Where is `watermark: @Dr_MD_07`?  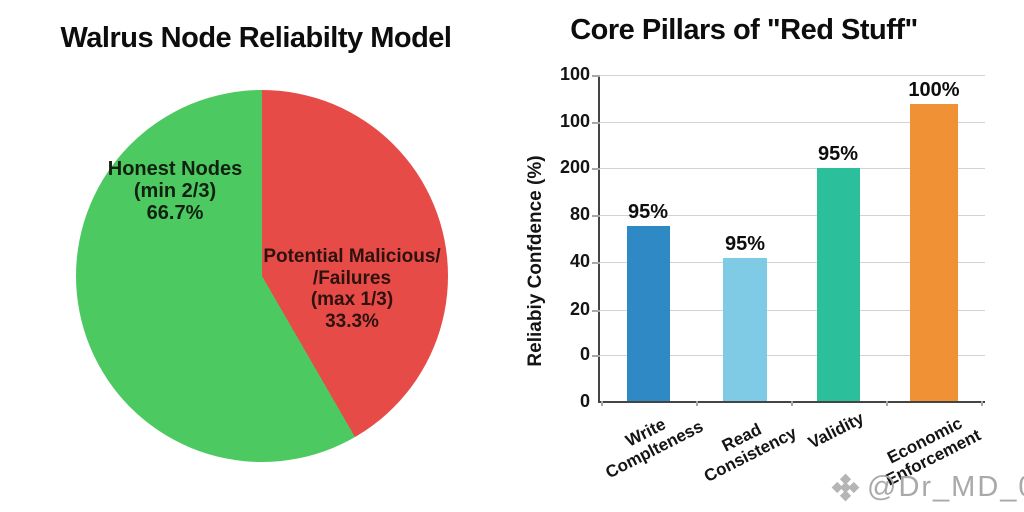
watermark: @Dr_MD_07 is located at coordinates (926, 487).